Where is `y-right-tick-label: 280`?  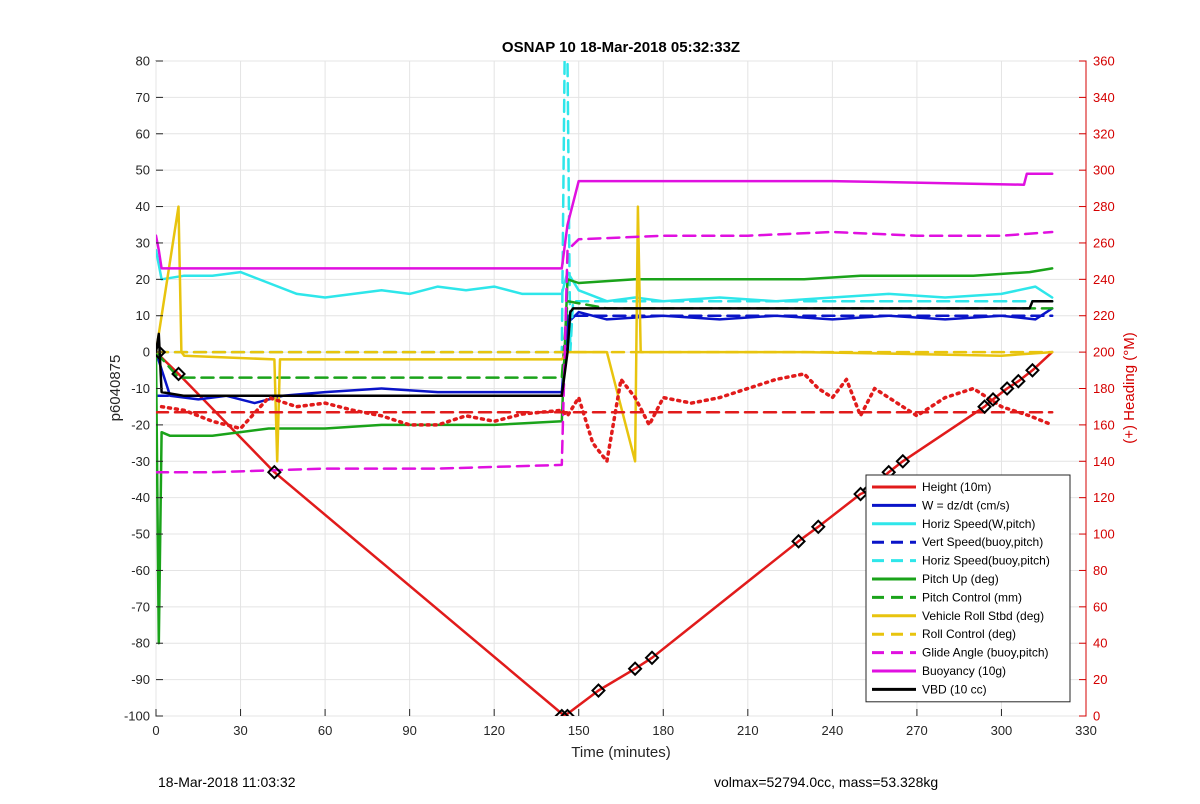 y-right-tick-label: 280 is located at coordinates (1104, 206).